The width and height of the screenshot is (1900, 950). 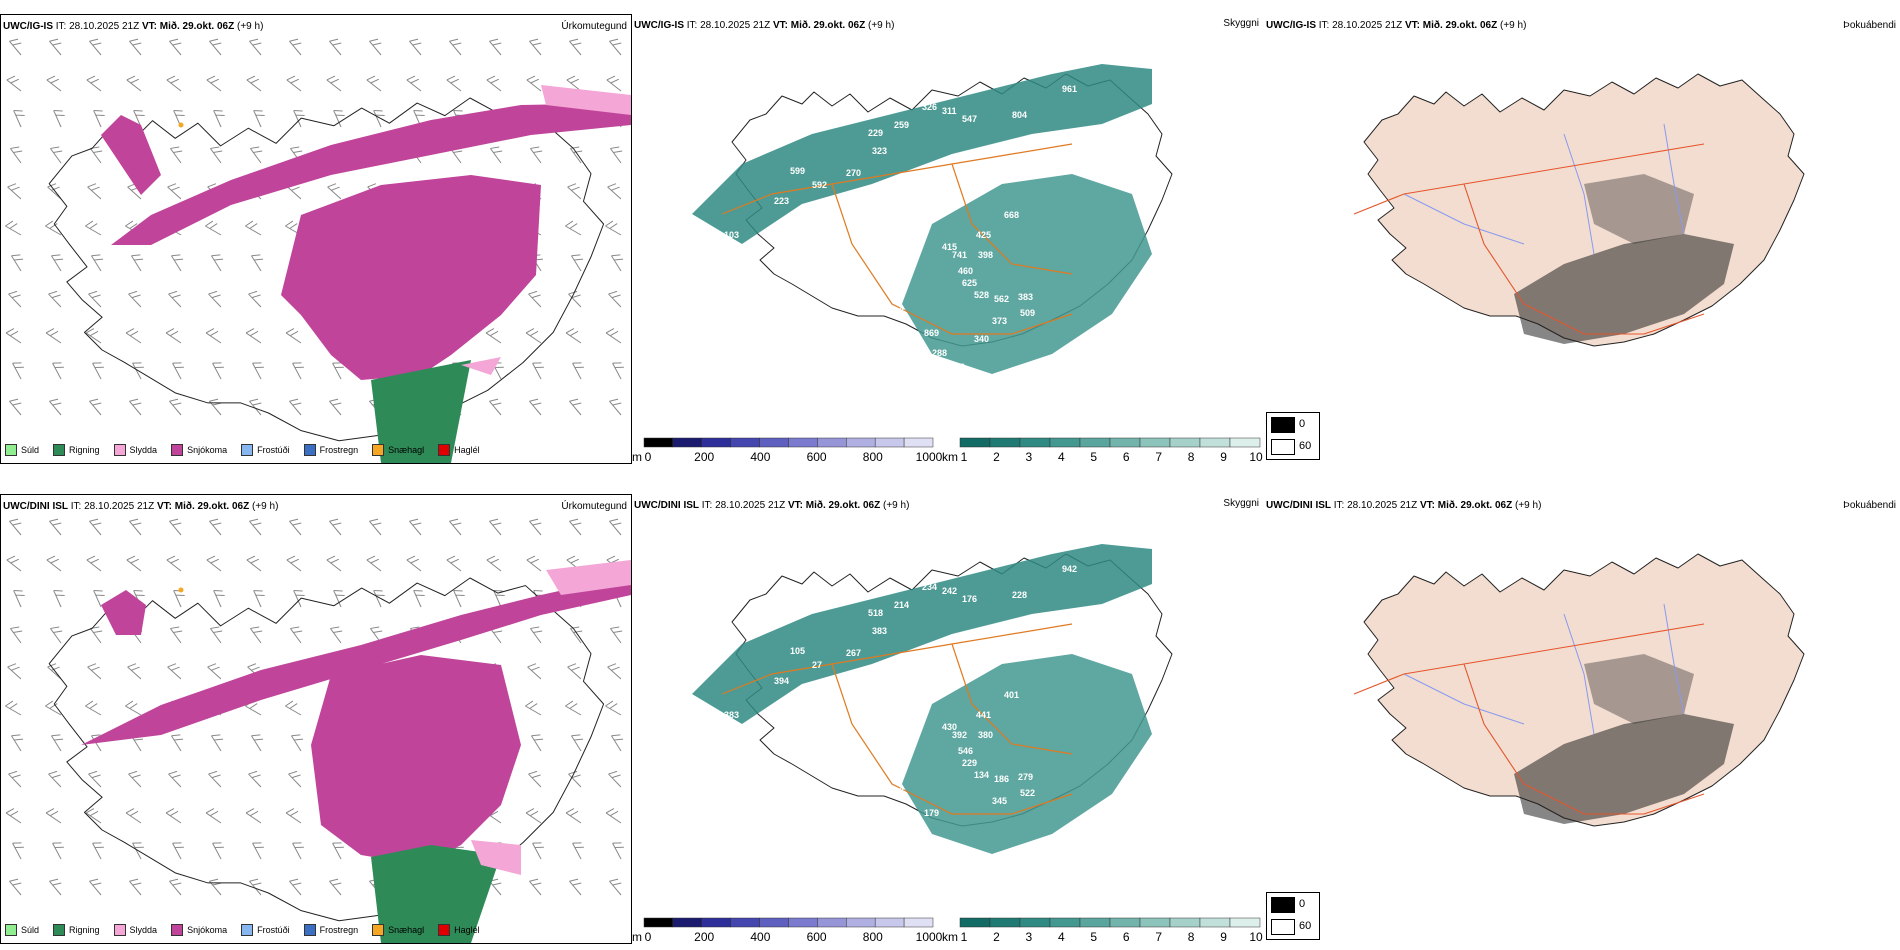 What do you see at coordinates (1126, 937) in the screenshot?
I see `colorbar-tick: 6` at bounding box center [1126, 937].